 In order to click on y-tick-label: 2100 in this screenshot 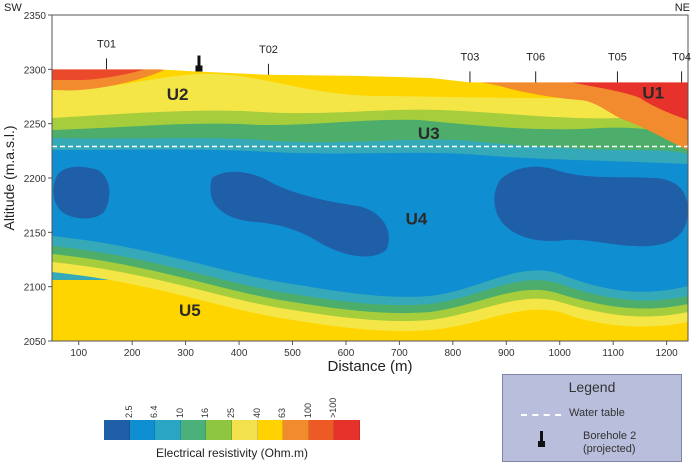, I will do `click(35, 288)`.